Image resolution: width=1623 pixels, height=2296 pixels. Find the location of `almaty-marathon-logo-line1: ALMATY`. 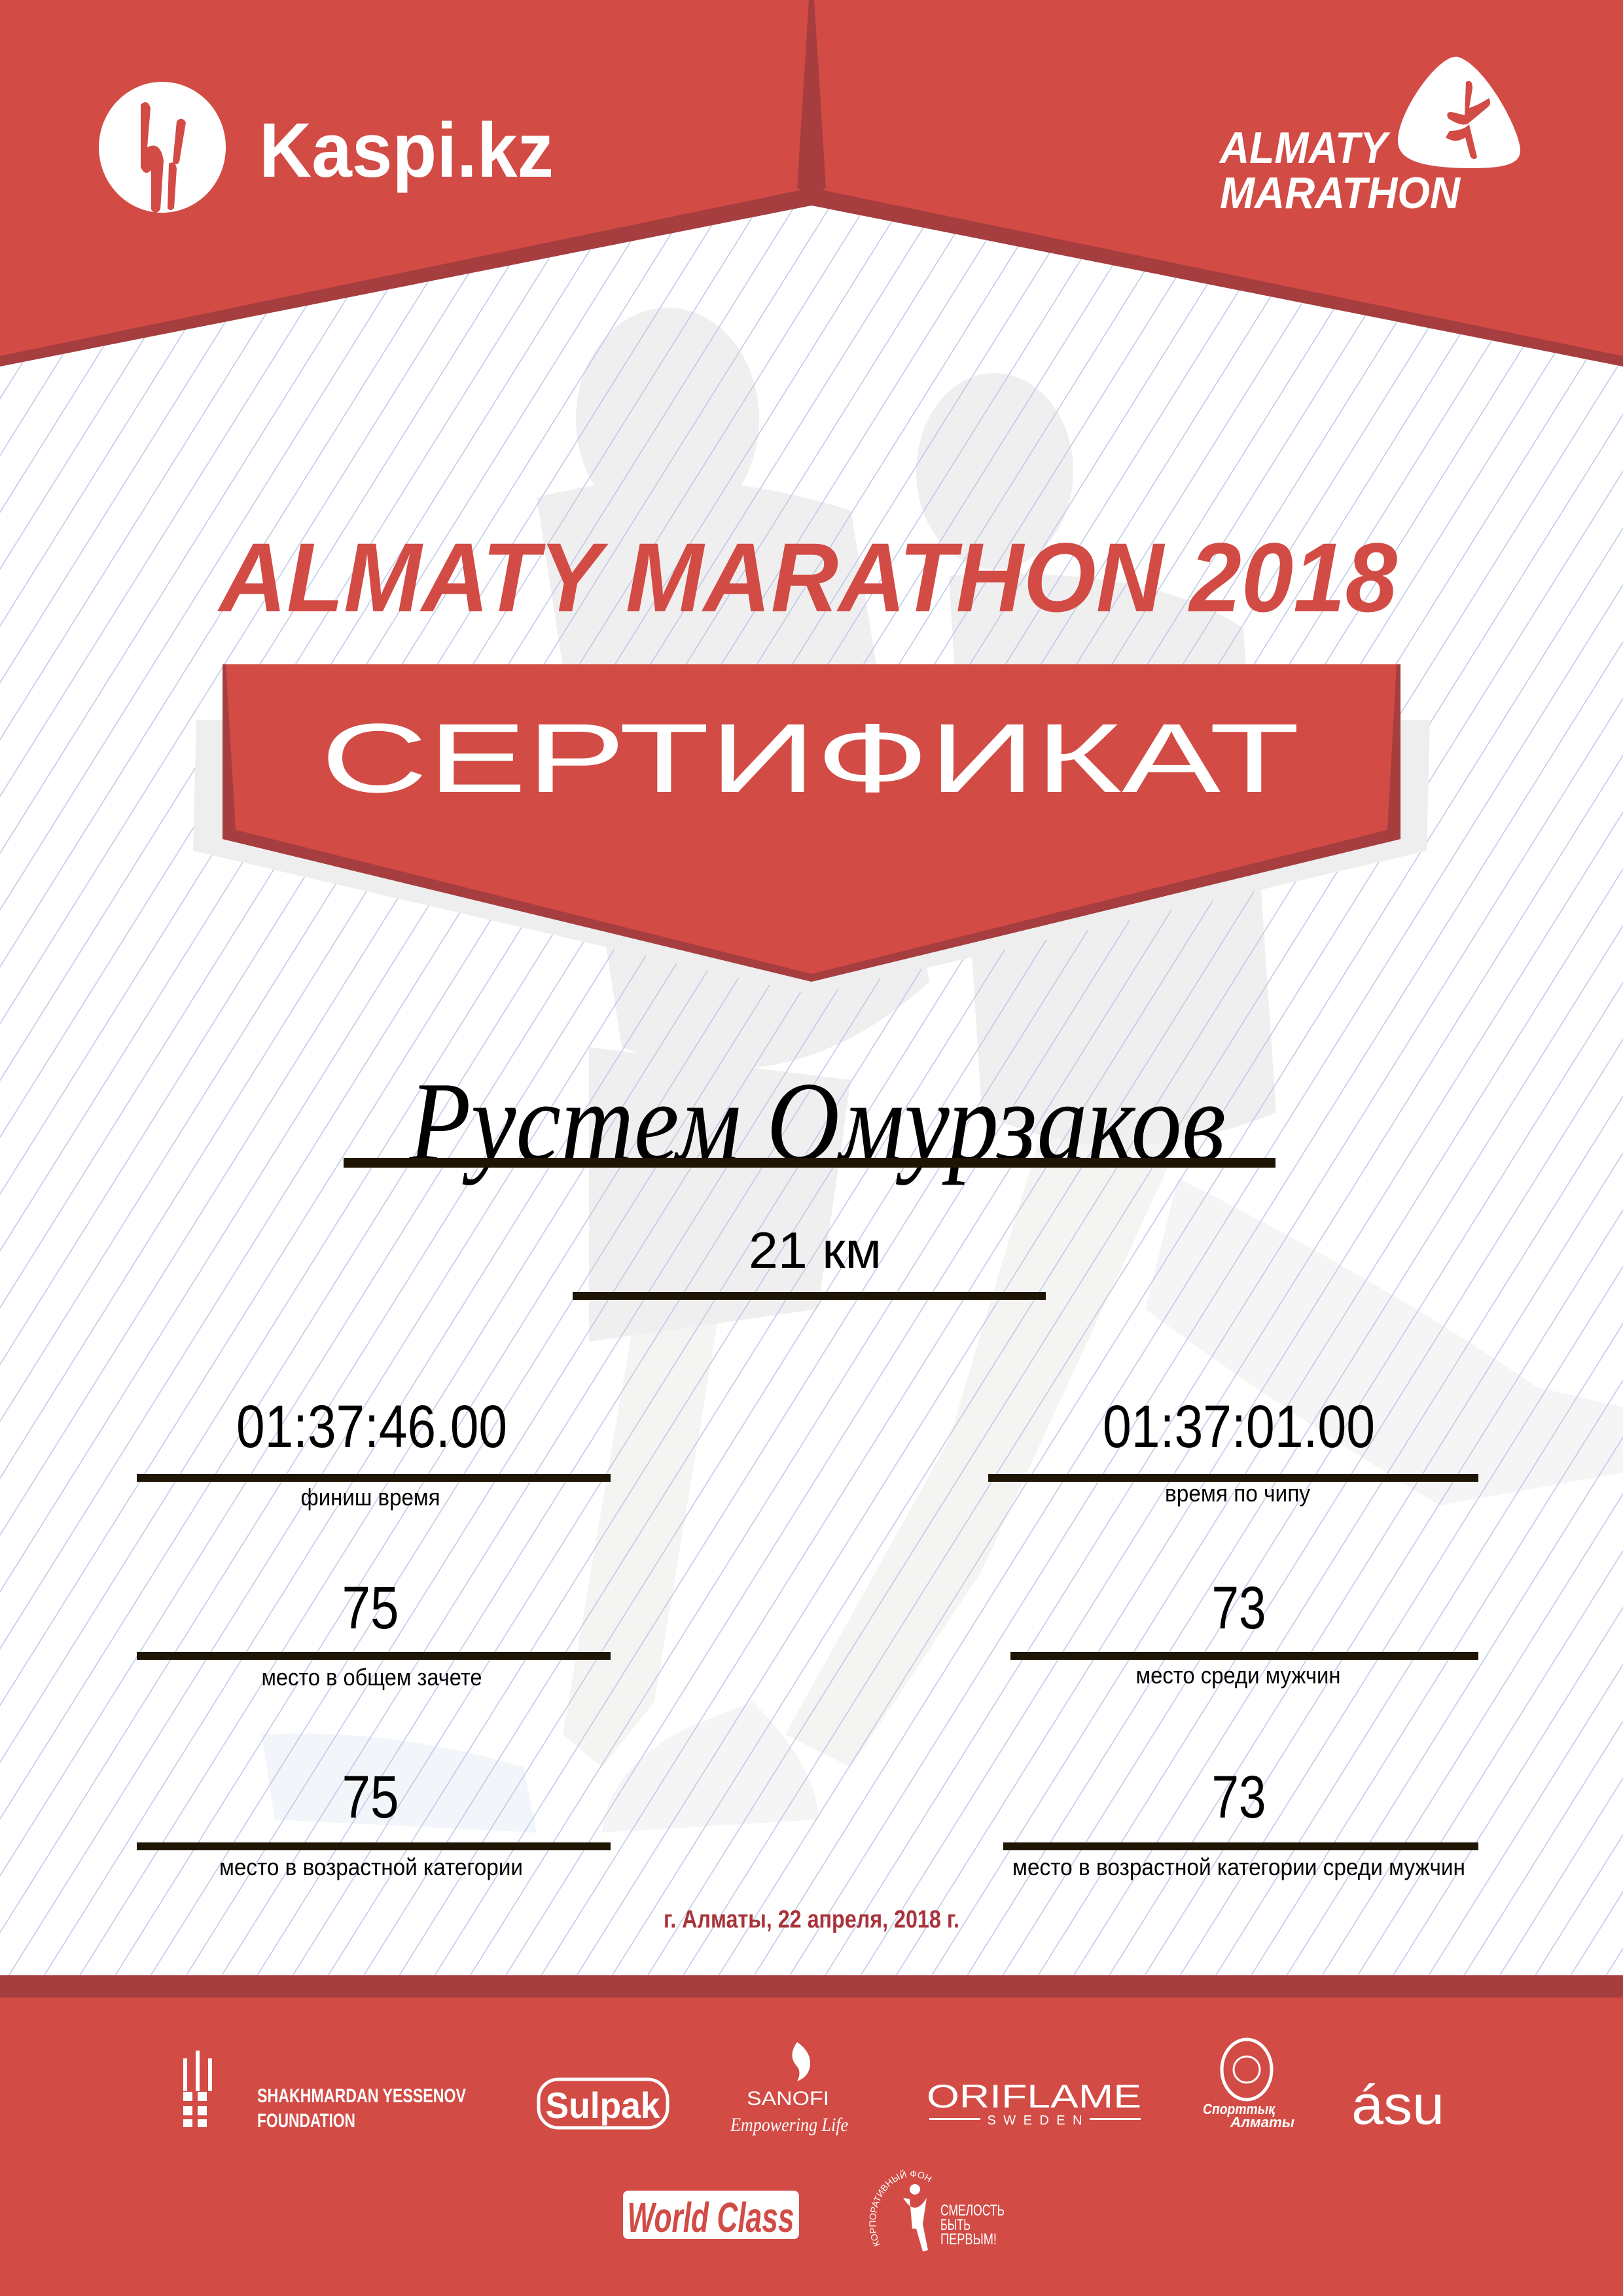

almaty-marathon-logo-line1: ALMATY is located at coordinates (1305, 148).